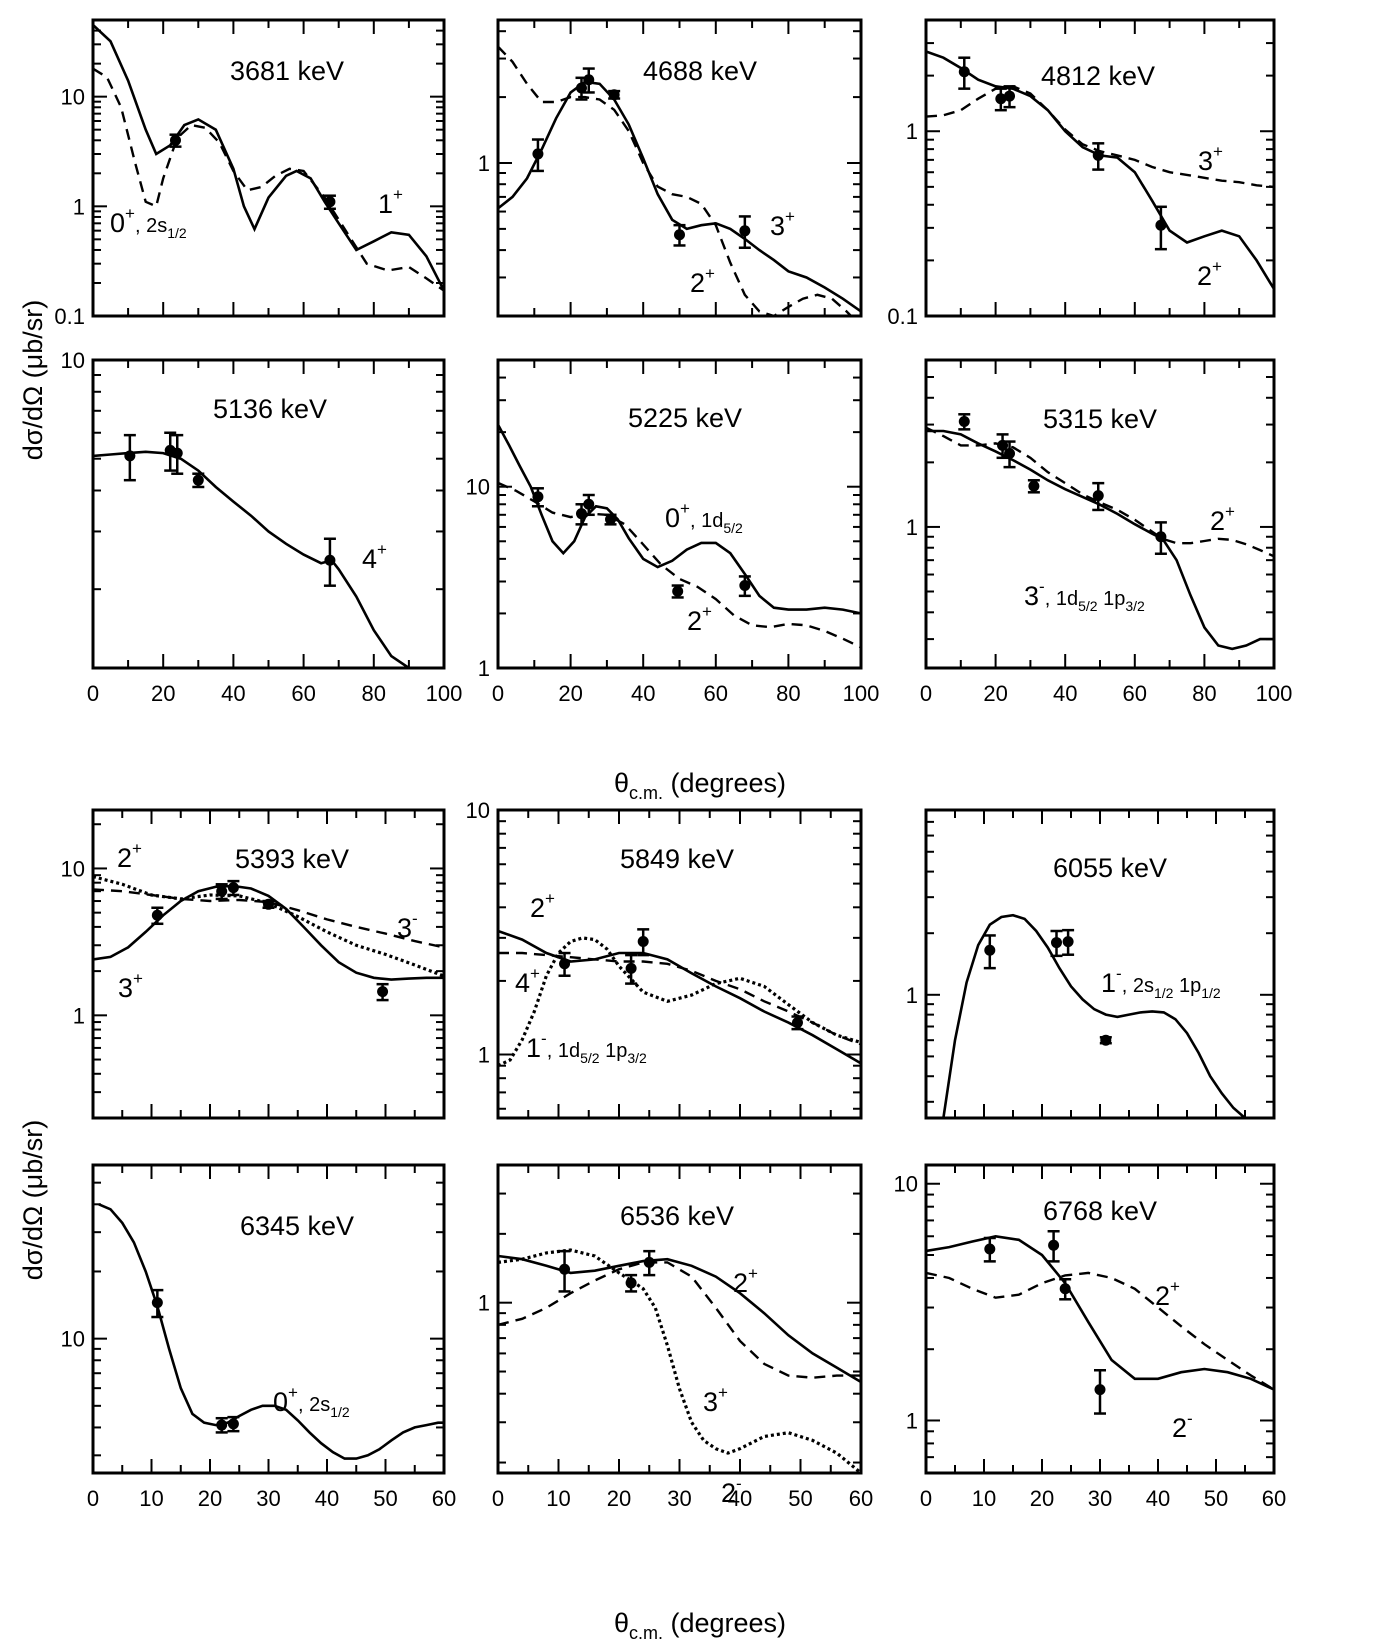 This screenshot has height=1643, width=1380. I want to click on panel-8: 1 6055 keV 1-, 2s1/2 1p1/2, so click(1091, 964).